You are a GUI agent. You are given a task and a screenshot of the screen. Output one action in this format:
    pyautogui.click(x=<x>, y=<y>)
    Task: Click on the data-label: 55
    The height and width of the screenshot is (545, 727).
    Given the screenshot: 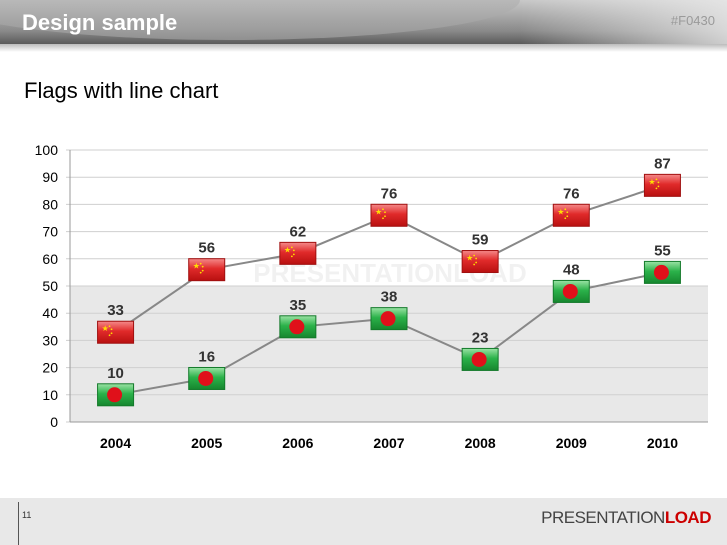 What is the action you would take?
    pyautogui.click(x=662, y=250)
    